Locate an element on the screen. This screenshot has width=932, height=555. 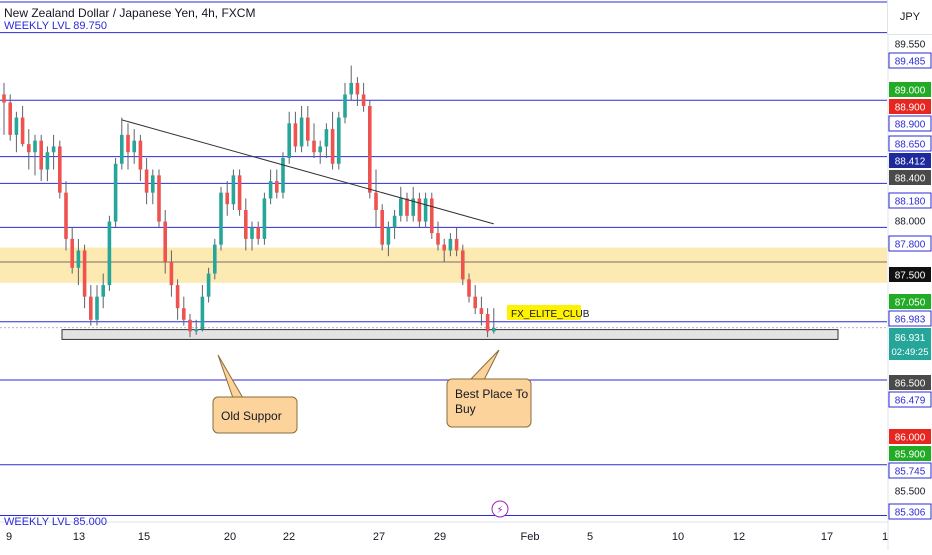
resistance-zone is located at coordinates (443, 265).